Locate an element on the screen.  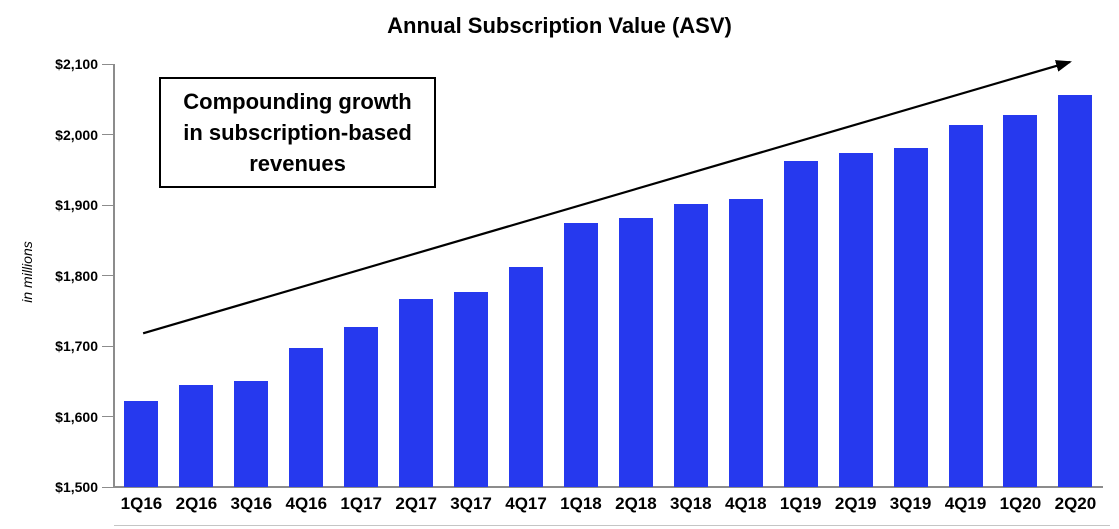
x-axis-label-1Q19: 1Q19 is located at coordinates (800, 503).